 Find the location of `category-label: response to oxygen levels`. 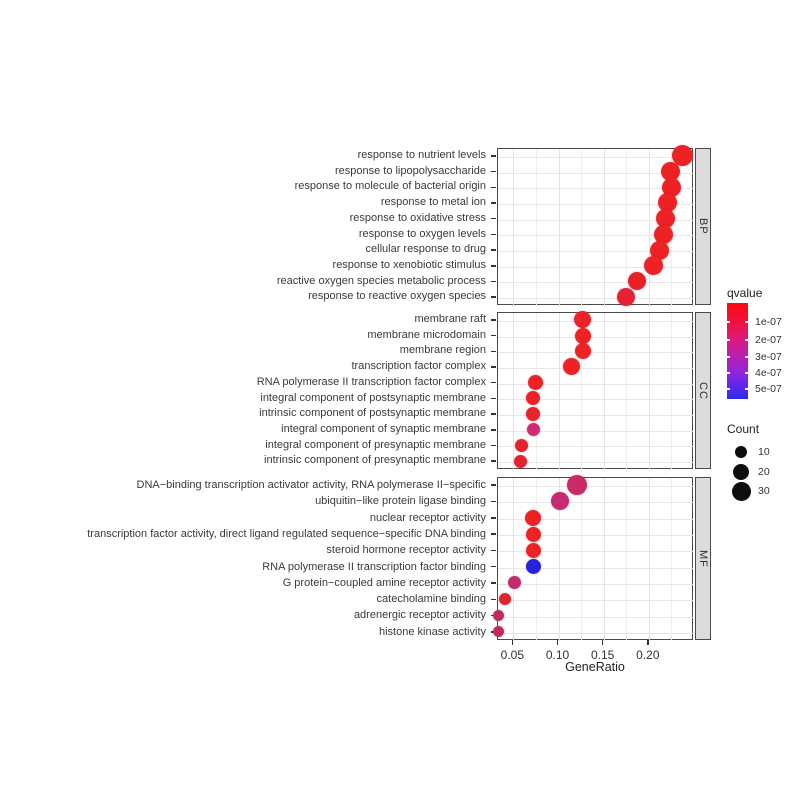

category-label: response to oxygen levels is located at coordinates (422, 233).